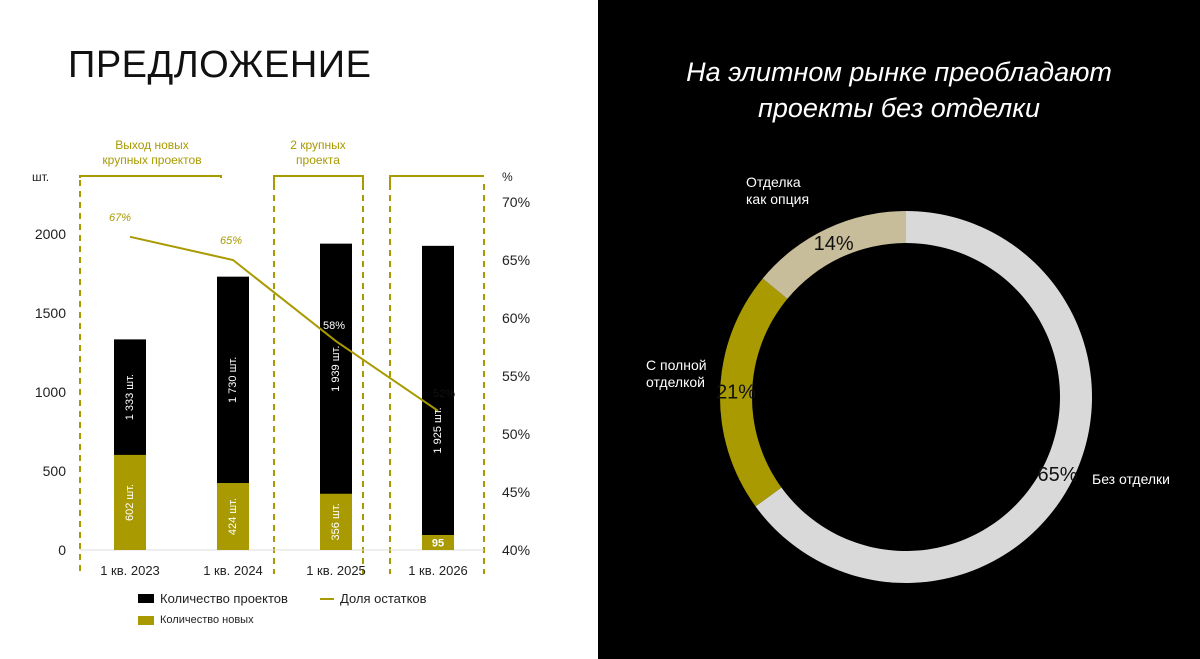  I want to click on y2-tick-3: 55%, so click(516, 376).